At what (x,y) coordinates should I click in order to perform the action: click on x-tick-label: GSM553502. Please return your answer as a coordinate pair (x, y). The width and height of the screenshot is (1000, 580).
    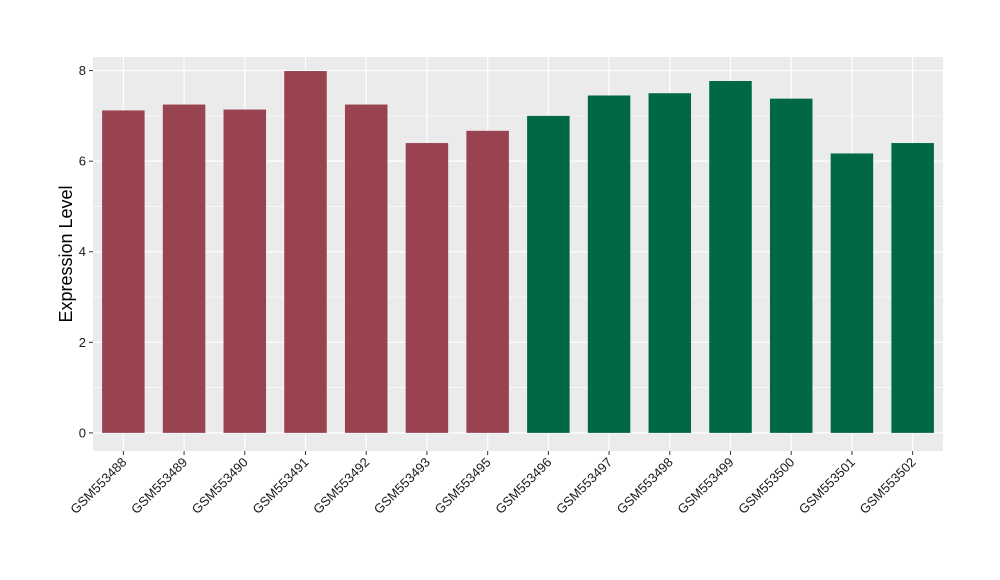
    Looking at the image, I should click on (888, 486).